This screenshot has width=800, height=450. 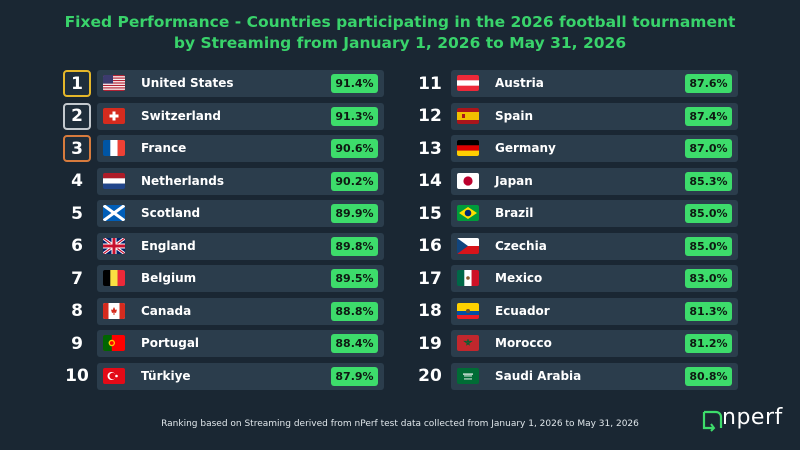 I want to click on ranking-row: 12 Spain 87.4%, so click(x=580, y=116).